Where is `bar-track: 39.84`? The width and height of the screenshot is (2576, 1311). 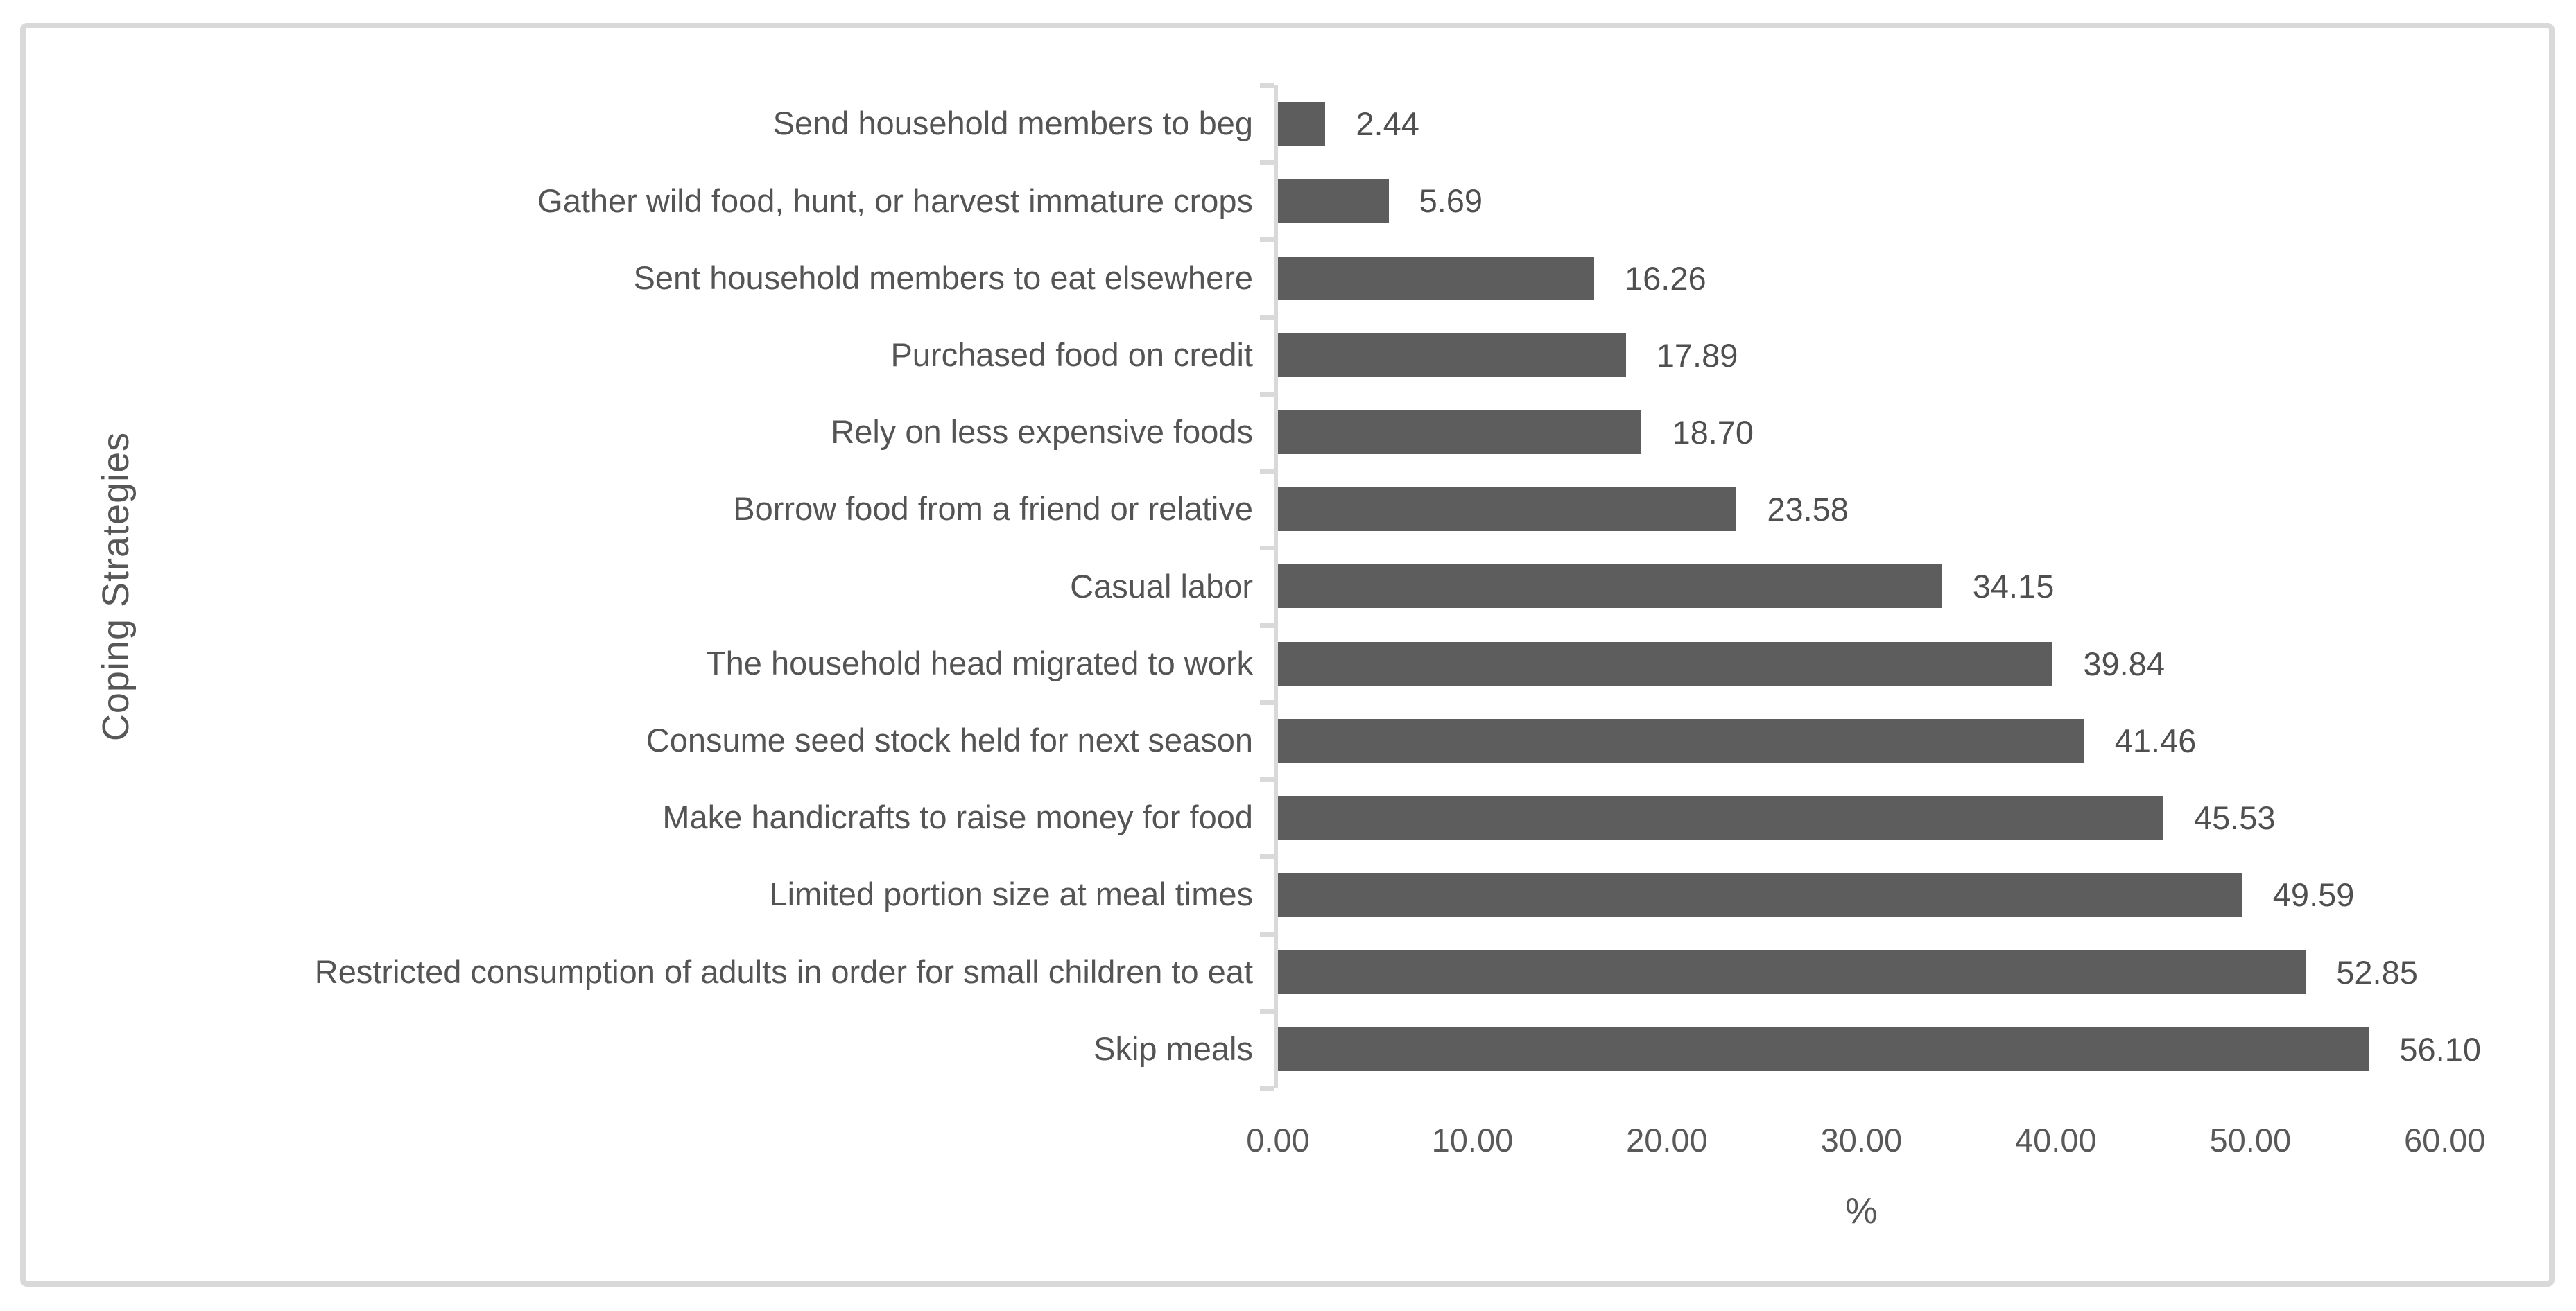
bar-track: 39.84 is located at coordinates (1910, 663).